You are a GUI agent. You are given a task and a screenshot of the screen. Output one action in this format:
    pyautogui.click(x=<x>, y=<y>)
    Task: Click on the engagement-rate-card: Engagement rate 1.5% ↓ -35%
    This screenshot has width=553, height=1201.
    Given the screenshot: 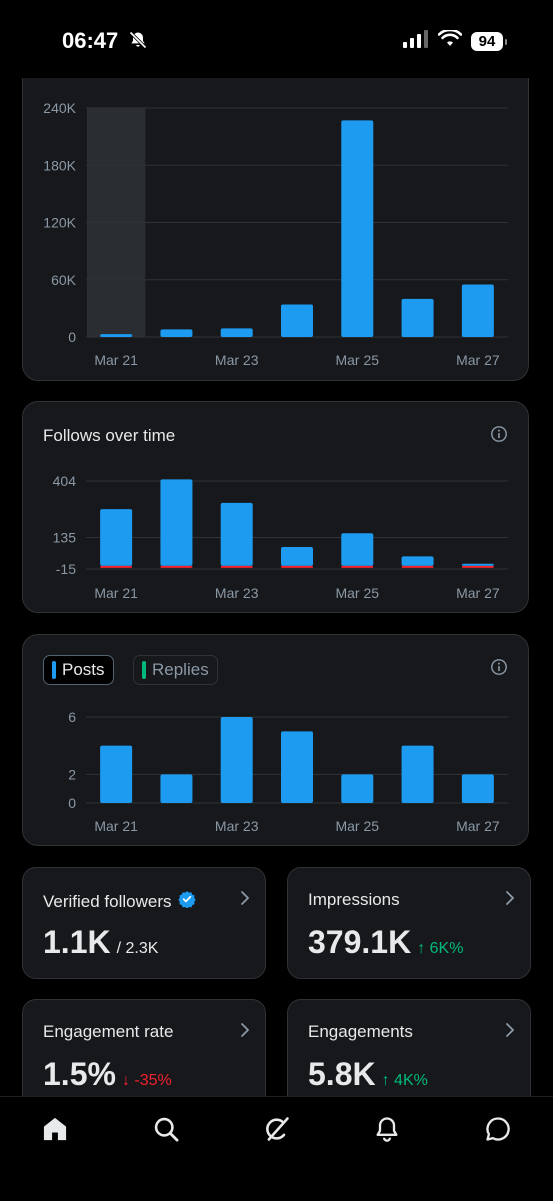 What is the action you would take?
    pyautogui.click(x=144, y=1055)
    